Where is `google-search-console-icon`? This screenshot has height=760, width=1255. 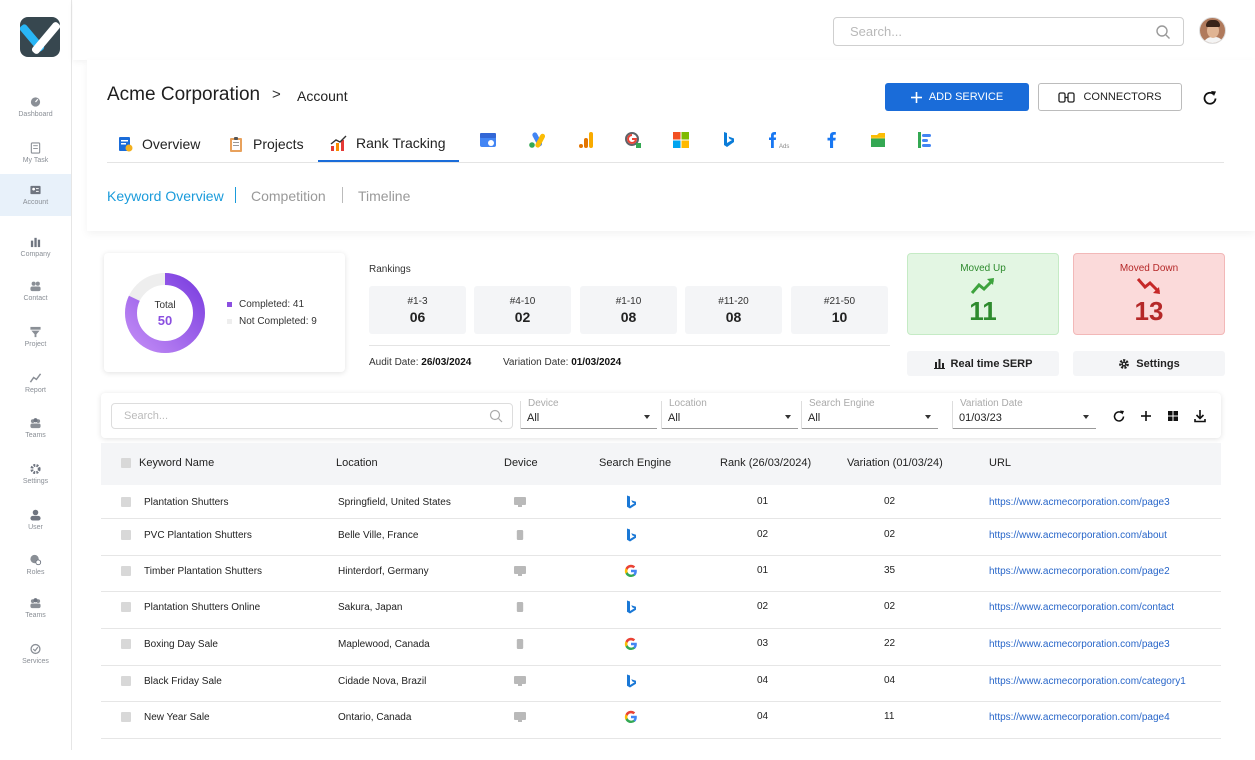 google-search-console-icon is located at coordinates (633, 140).